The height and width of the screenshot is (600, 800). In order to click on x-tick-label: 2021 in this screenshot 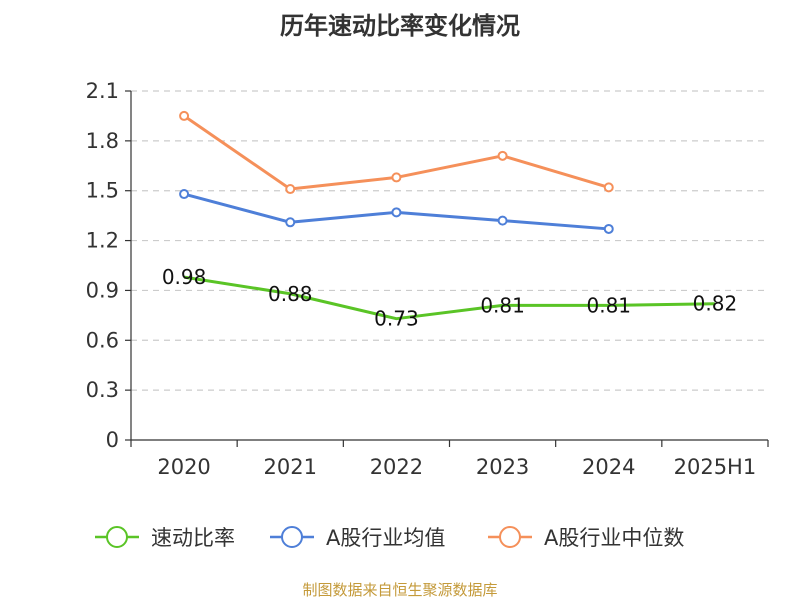, I will do `click(290, 467)`.